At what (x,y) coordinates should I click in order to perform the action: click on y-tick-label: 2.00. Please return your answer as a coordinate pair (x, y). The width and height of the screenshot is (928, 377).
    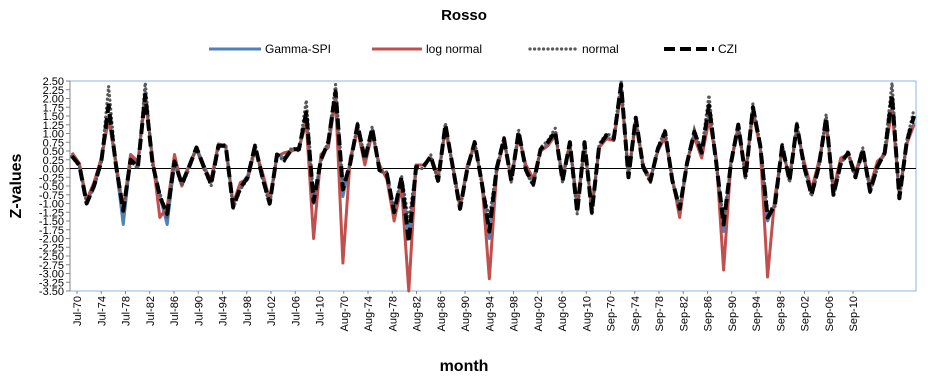
    Looking at the image, I should click on (53, 100).